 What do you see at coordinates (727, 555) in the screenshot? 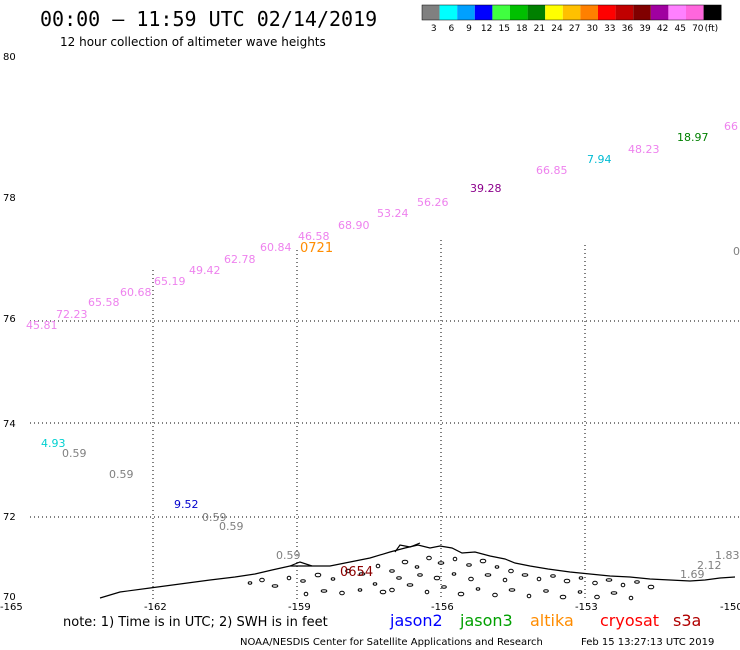
I see `wave-height-label: 1.83` at bounding box center [727, 555].